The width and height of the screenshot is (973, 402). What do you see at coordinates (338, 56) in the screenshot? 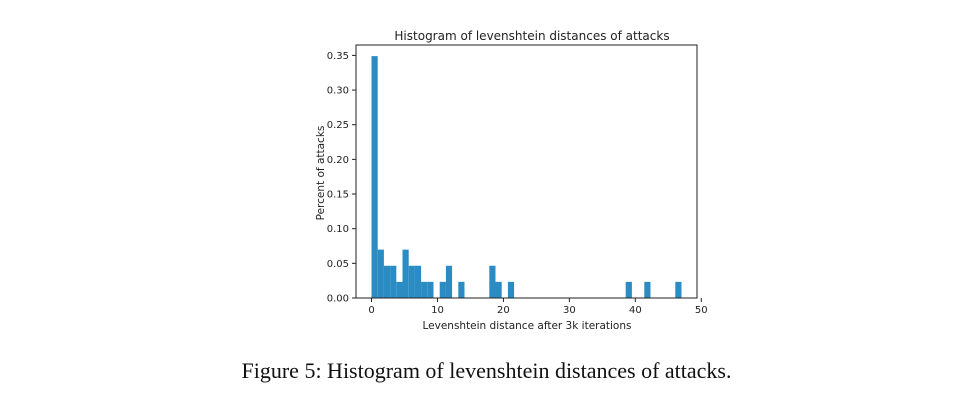
I see `y-tick-label: 0.35` at bounding box center [338, 56].